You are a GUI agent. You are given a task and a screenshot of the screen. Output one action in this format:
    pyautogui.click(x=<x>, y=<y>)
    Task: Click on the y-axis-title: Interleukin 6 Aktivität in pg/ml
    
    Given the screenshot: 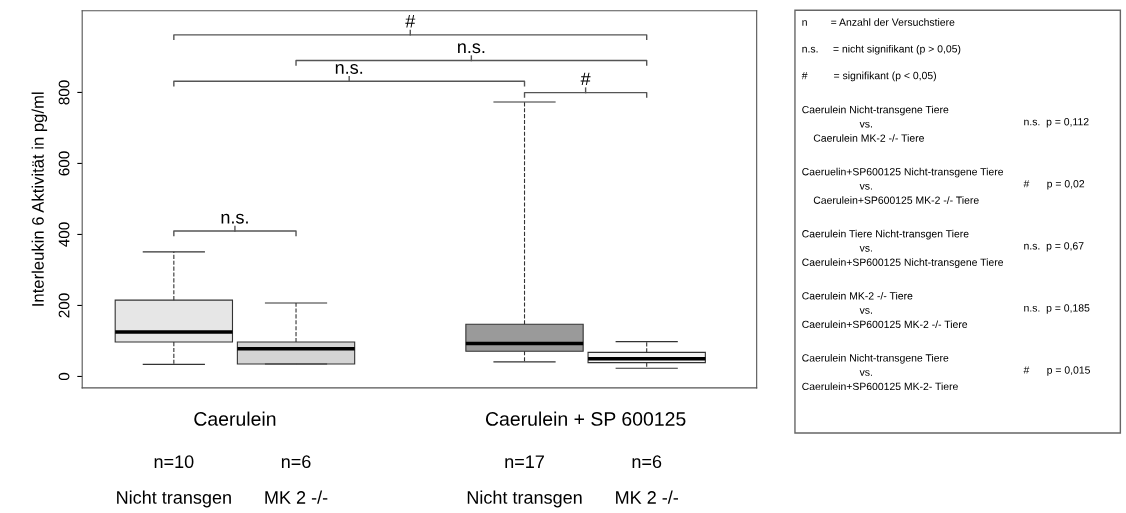 What is the action you would take?
    pyautogui.click(x=39, y=199)
    